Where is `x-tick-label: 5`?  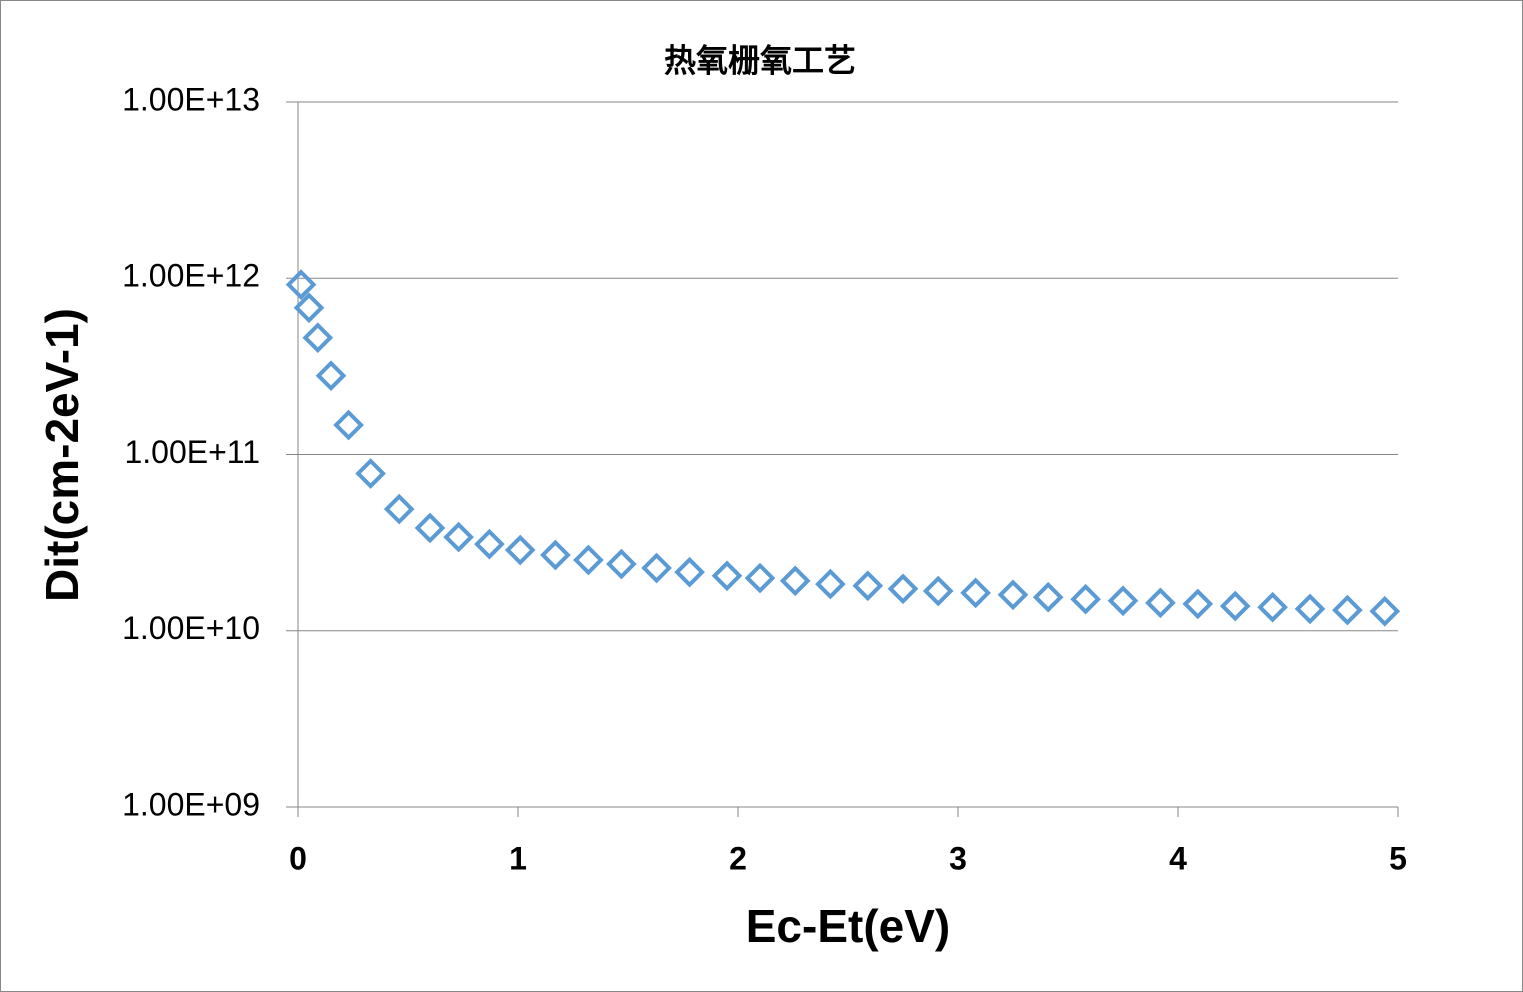
x-tick-label: 5 is located at coordinates (1398, 858).